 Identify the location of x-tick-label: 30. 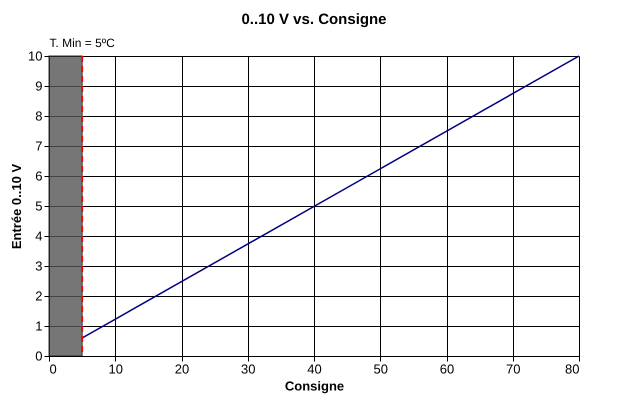
(248, 369).